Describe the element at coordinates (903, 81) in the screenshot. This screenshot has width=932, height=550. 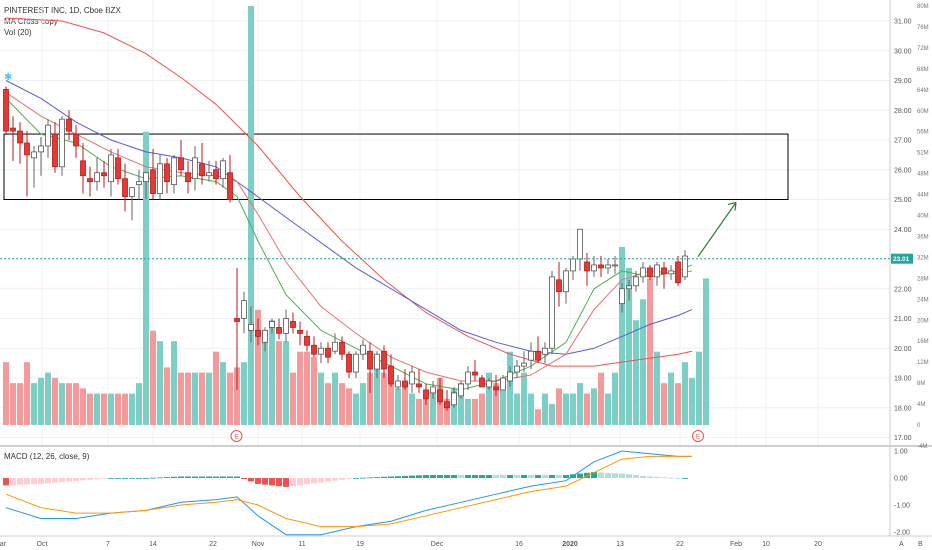
I see `price-tick-label: 29.00` at that location.